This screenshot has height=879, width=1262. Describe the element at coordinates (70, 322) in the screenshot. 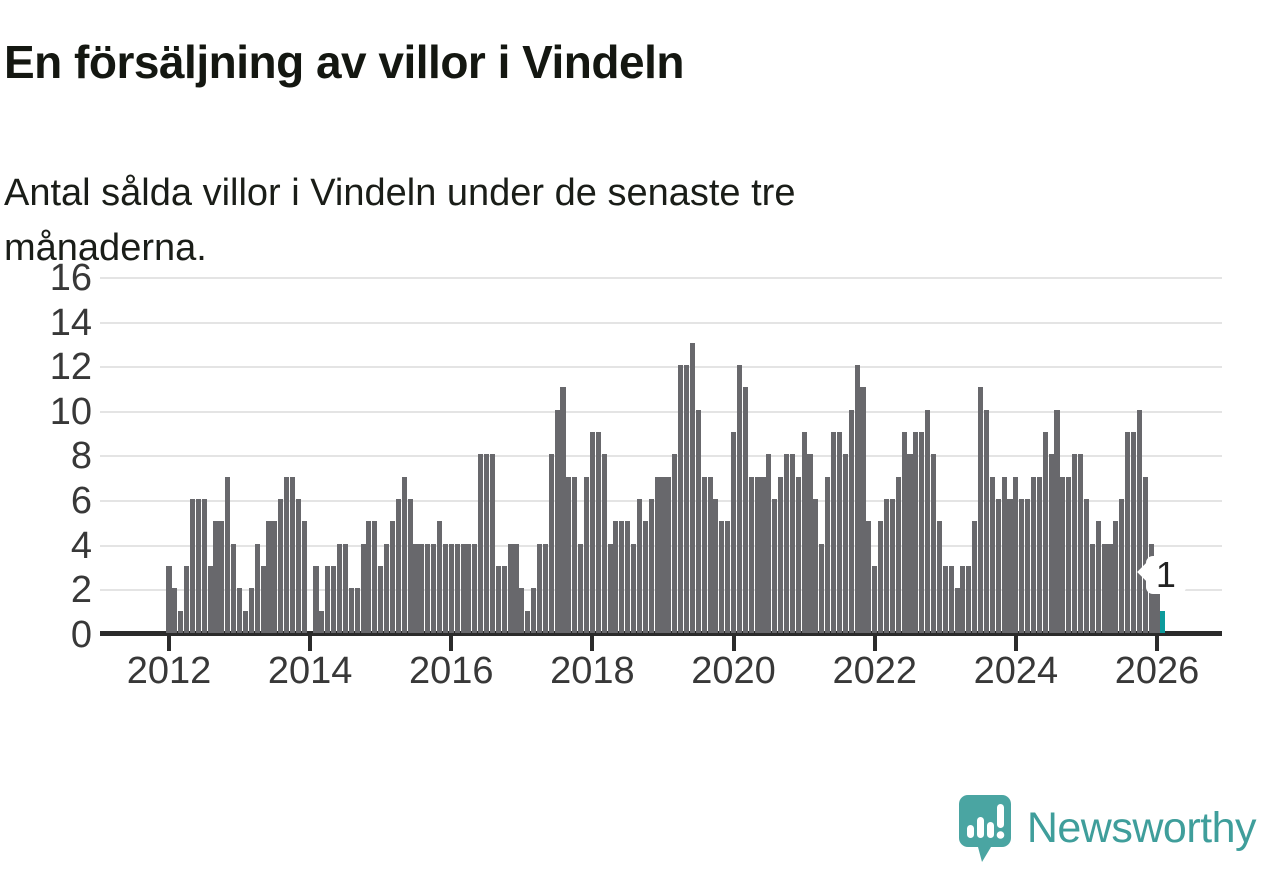

I see `y-axis-tick-label: 14` at that location.